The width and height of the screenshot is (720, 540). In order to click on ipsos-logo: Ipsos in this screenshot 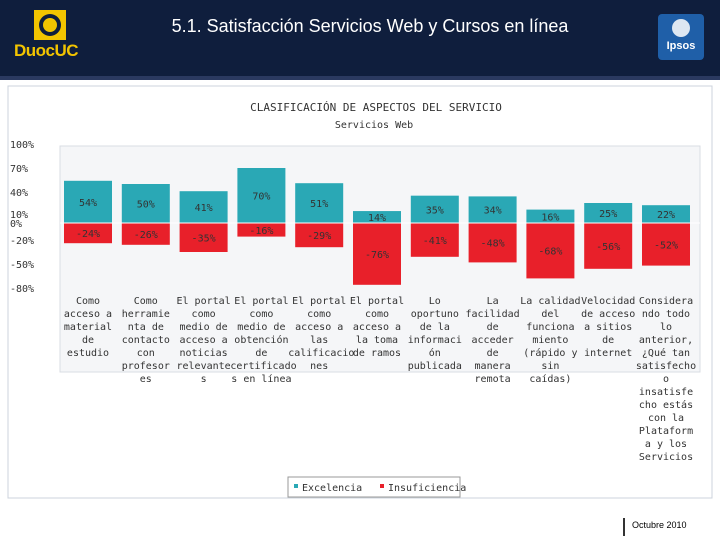, I will do `click(681, 37)`.